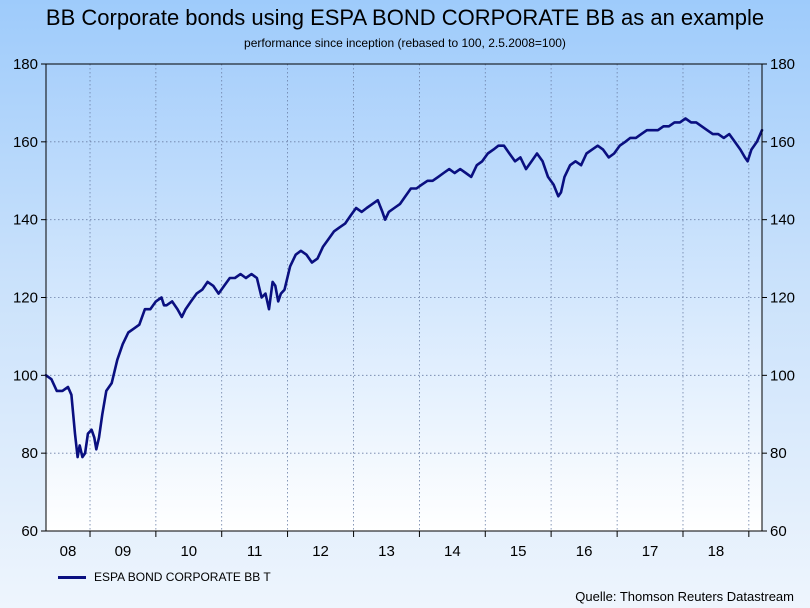 Image resolution: width=810 pixels, height=608 pixels. Describe the element at coordinates (255, 551) in the screenshot. I see `x-tick-label: 11` at that location.